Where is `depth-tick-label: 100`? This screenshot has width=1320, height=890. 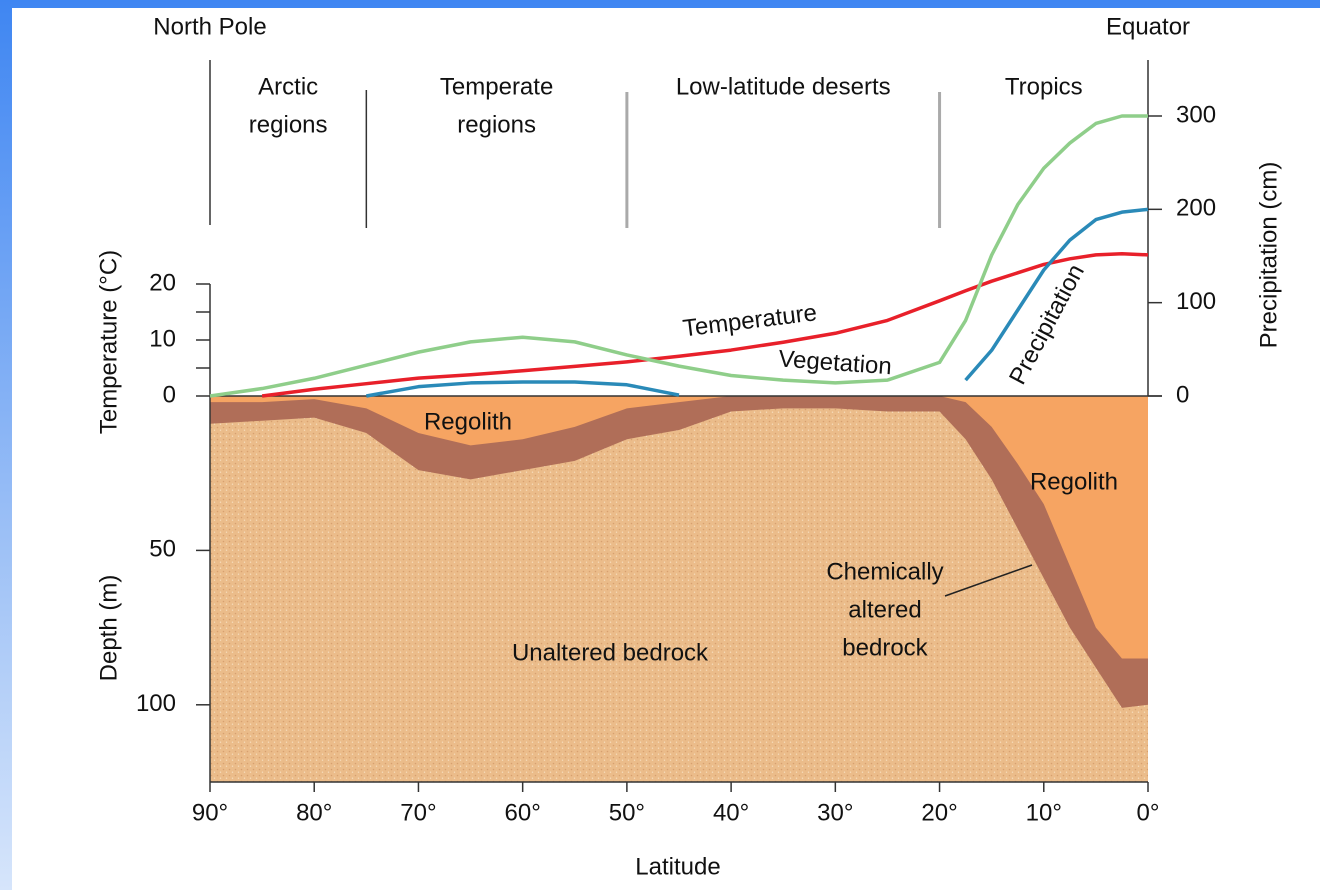
depth-tick-label: 100 is located at coordinates (156, 703).